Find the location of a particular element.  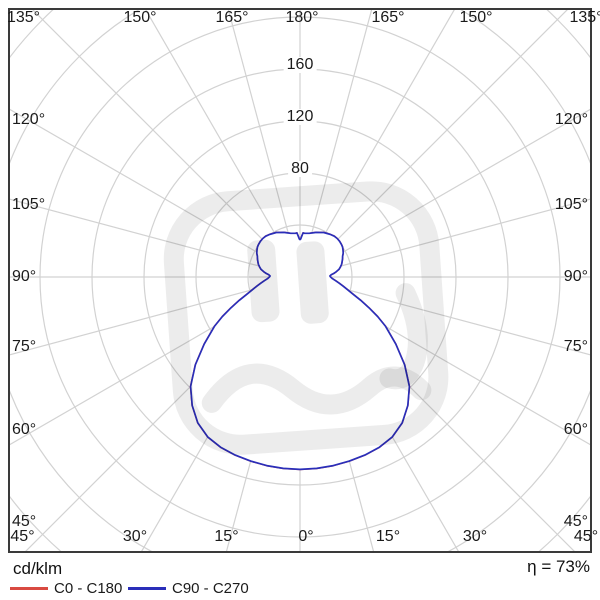

chart-footer: cd/klm η = 73% C0 - C180 C90 - C270 is located at coordinates (300, 576).